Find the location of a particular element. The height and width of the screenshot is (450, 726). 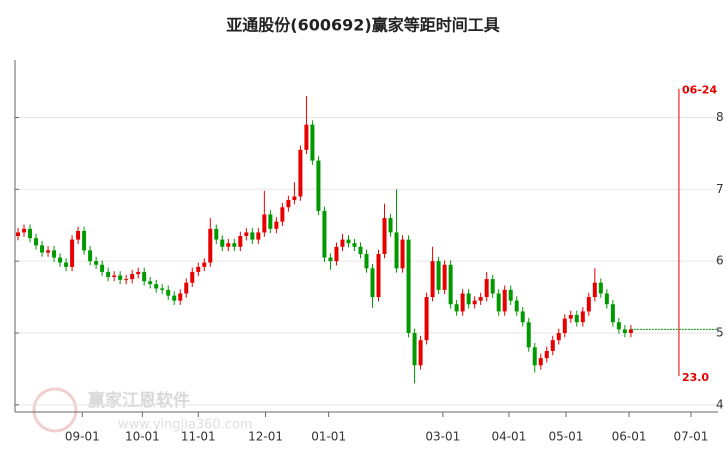

x-tick-label: 12-01 is located at coordinates (265, 437).